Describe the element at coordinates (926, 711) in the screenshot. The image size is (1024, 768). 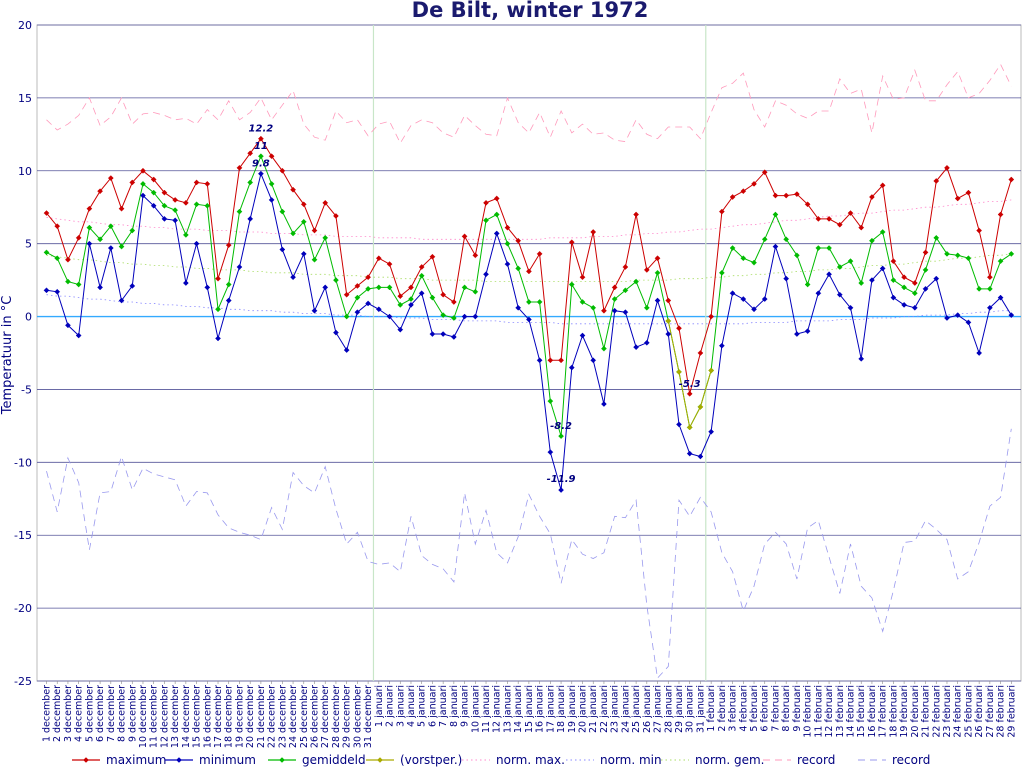
I see `x-tick-label: 21 februari` at that location.